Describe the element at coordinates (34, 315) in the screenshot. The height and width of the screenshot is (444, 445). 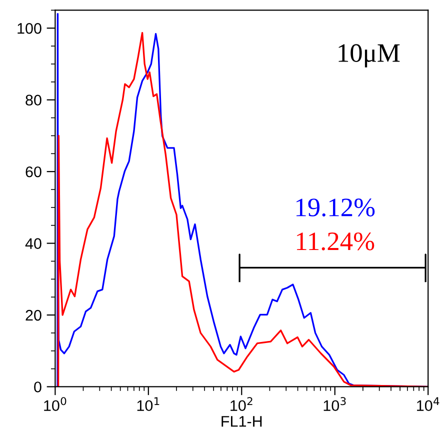
I see `y-tick-label: 20` at that location.